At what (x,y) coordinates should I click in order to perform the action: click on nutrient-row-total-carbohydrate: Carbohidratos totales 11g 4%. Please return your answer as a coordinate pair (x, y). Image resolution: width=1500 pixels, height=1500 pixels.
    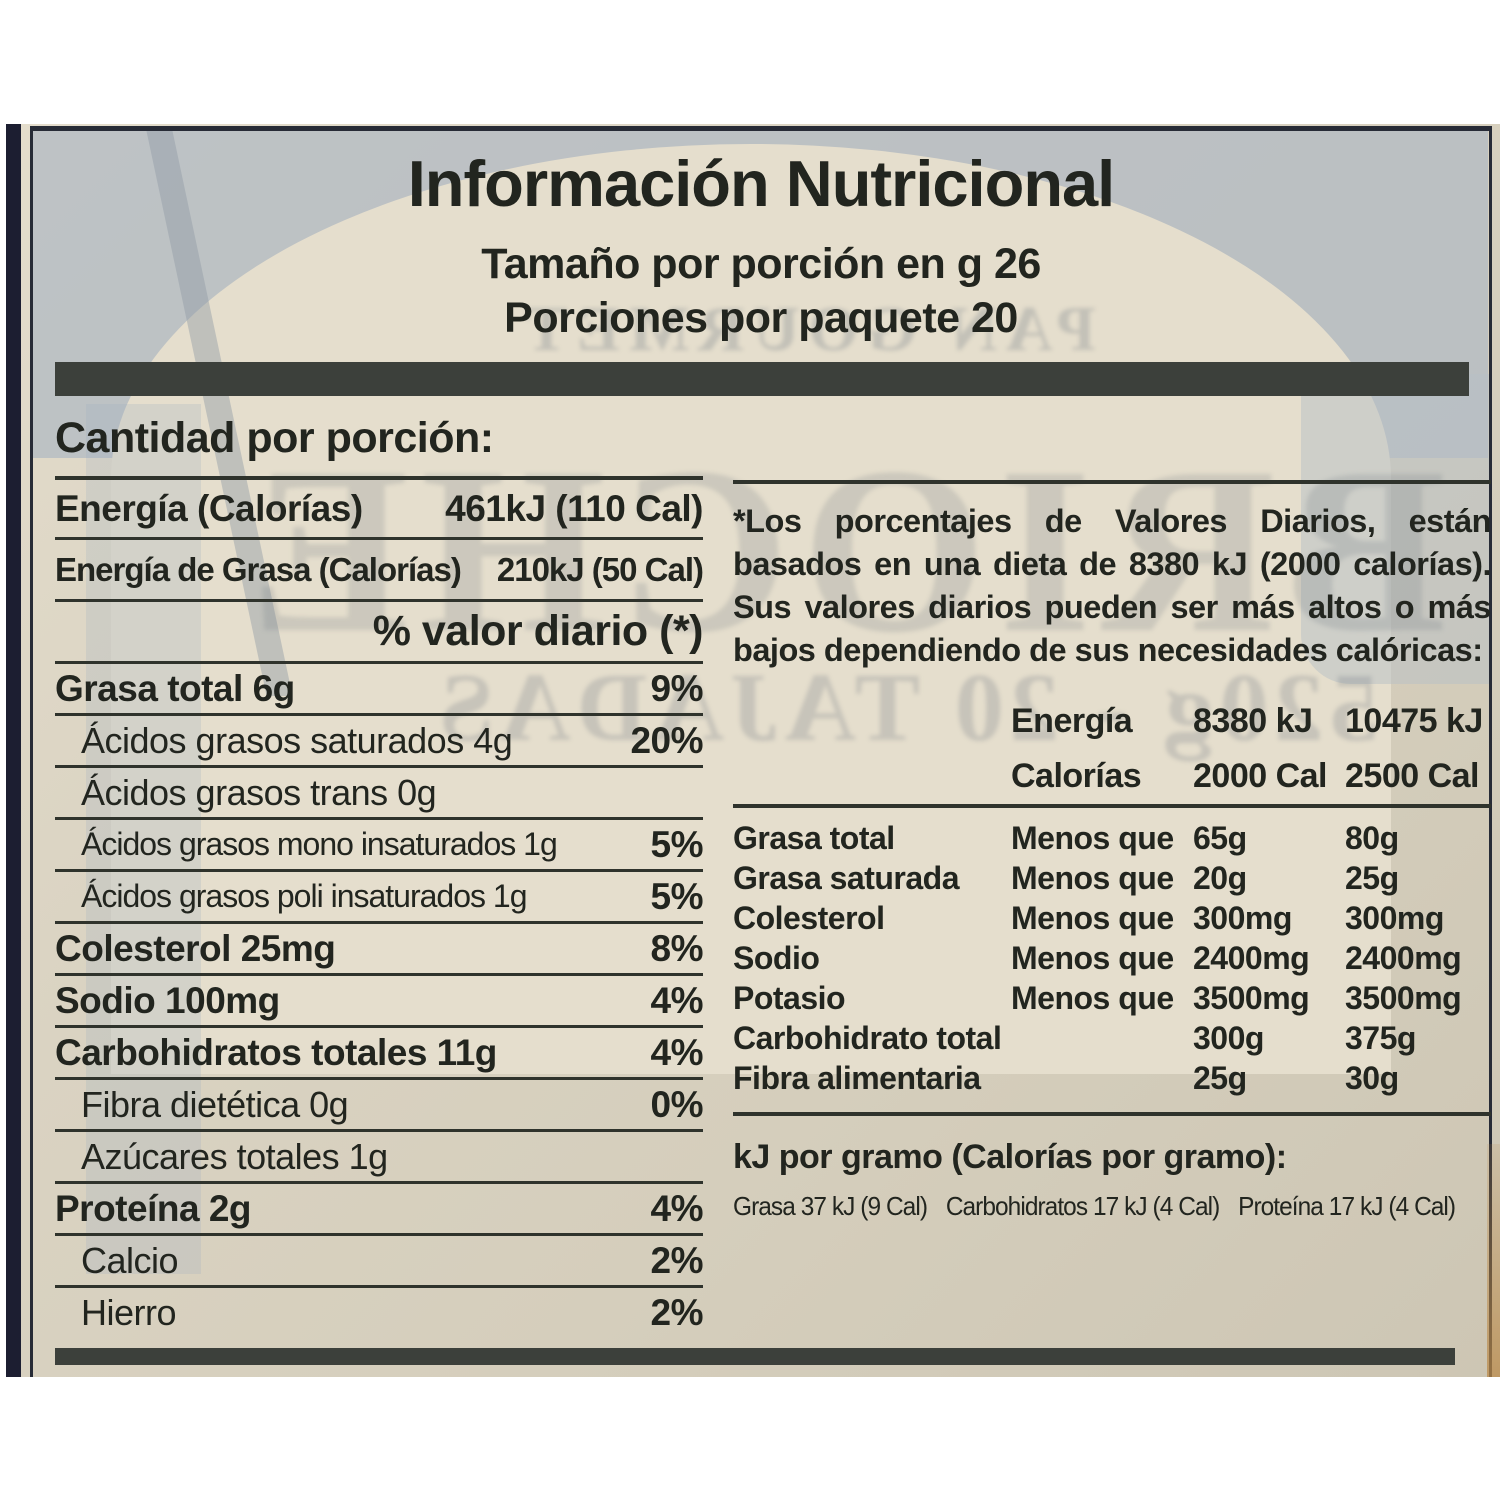
    Looking at the image, I should click on (379, 1054).